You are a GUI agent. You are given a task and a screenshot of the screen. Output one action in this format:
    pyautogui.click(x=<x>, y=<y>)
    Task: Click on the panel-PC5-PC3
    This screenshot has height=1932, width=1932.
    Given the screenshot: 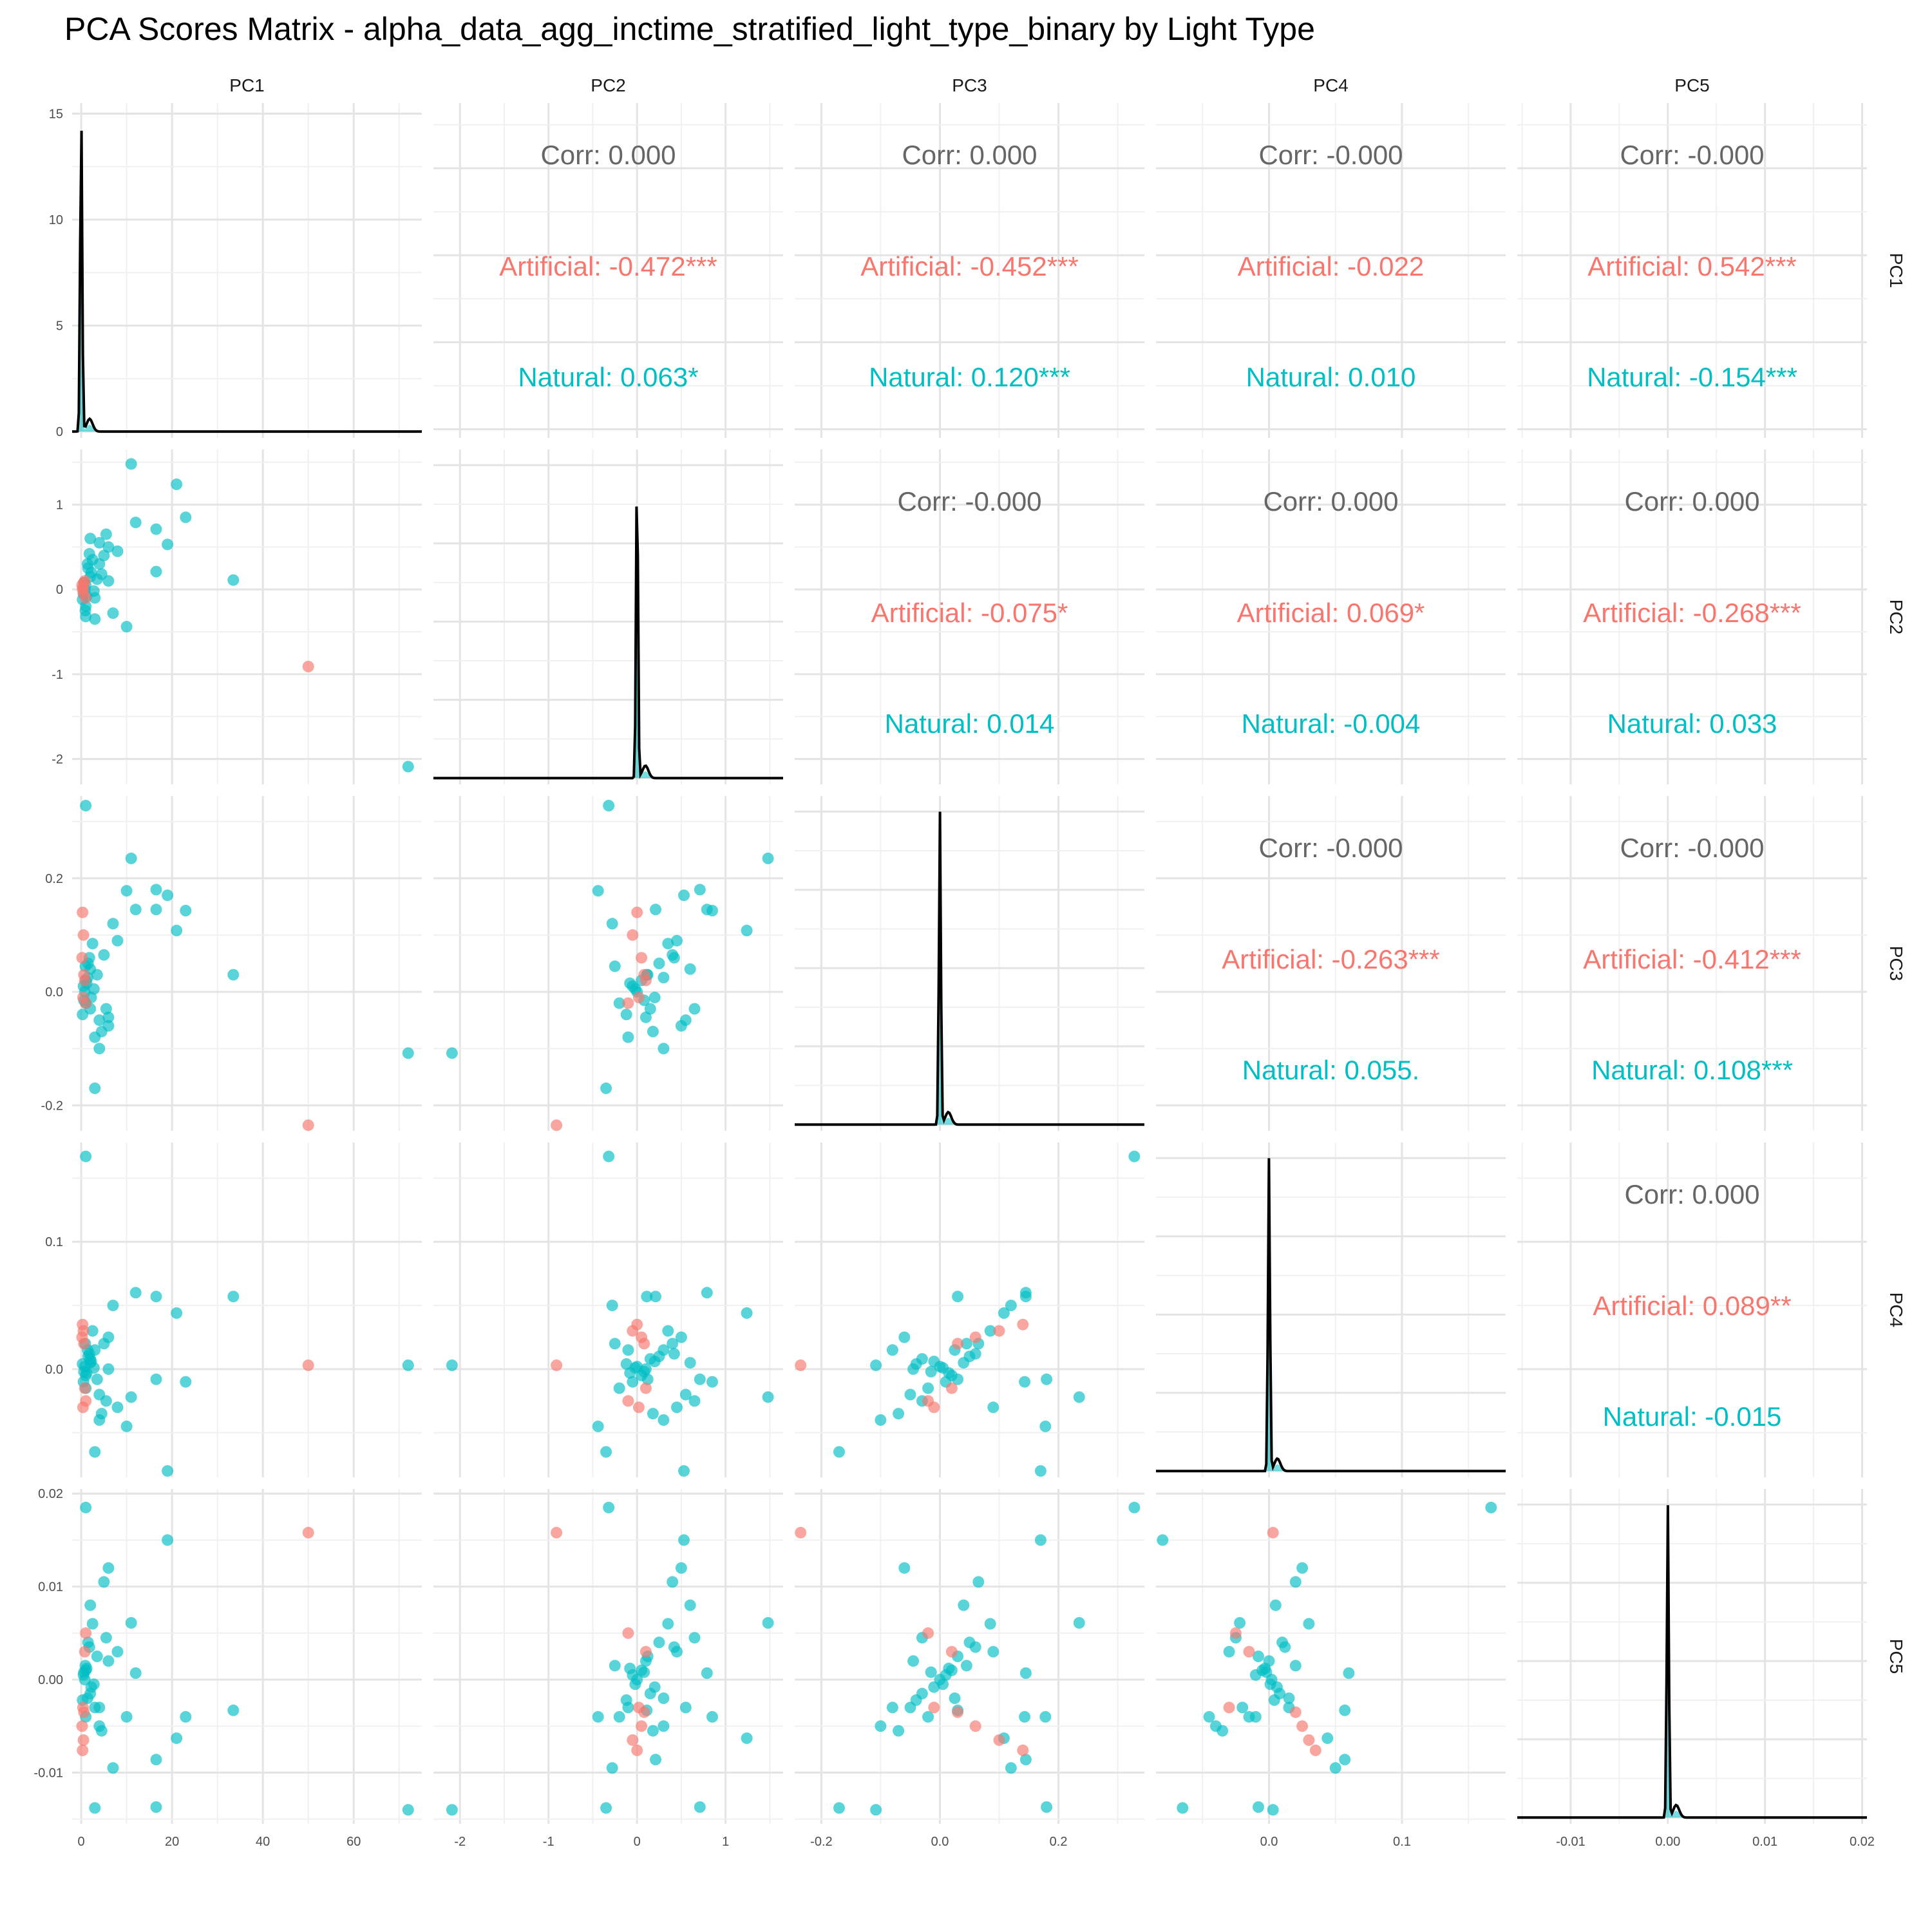 What is the action you would take?
    pyautogui.click(x=970, y=1657)
    